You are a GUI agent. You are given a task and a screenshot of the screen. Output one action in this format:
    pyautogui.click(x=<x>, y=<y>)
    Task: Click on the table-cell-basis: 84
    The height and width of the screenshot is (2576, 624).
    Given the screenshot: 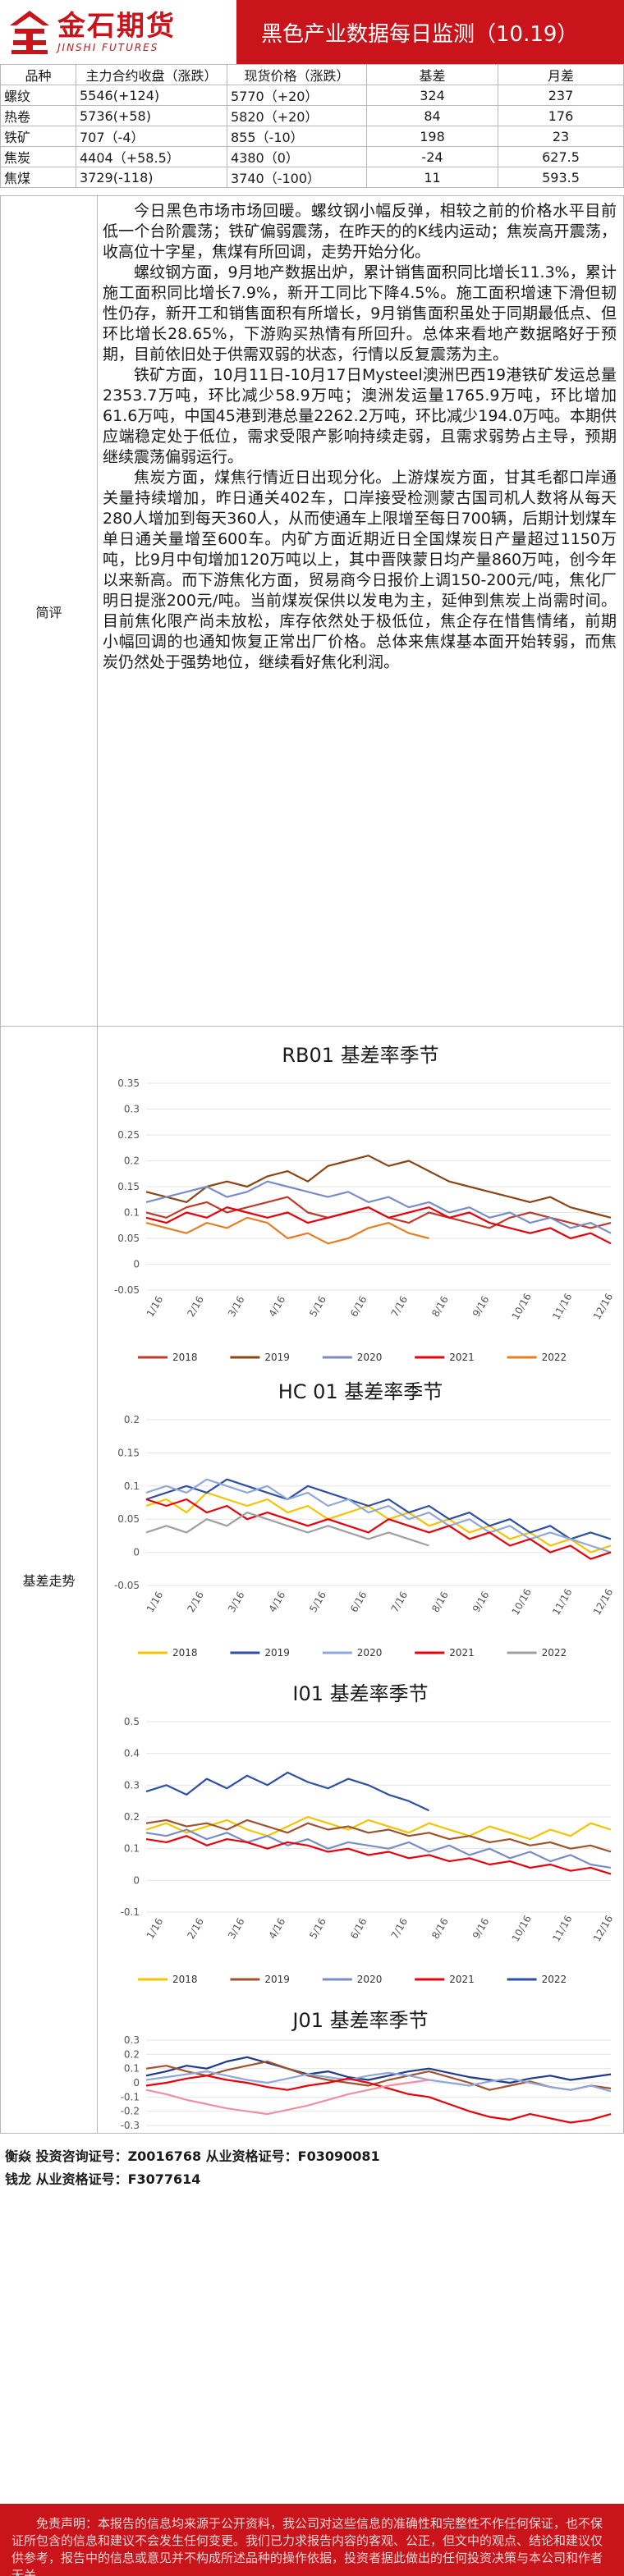 What is the action you would take?
    pyautogui.click(x=432, y=115)
    